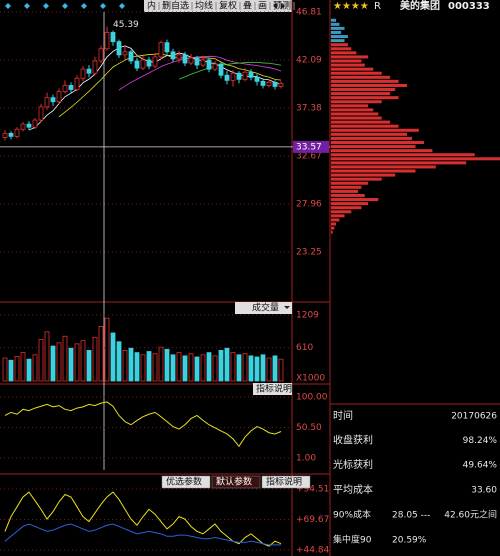 The height and width of the screenshot is (556, 500). Describe the element at coordinates (247, 6) in the screenshot. I see `toolbar-tab: 叠` at that location.